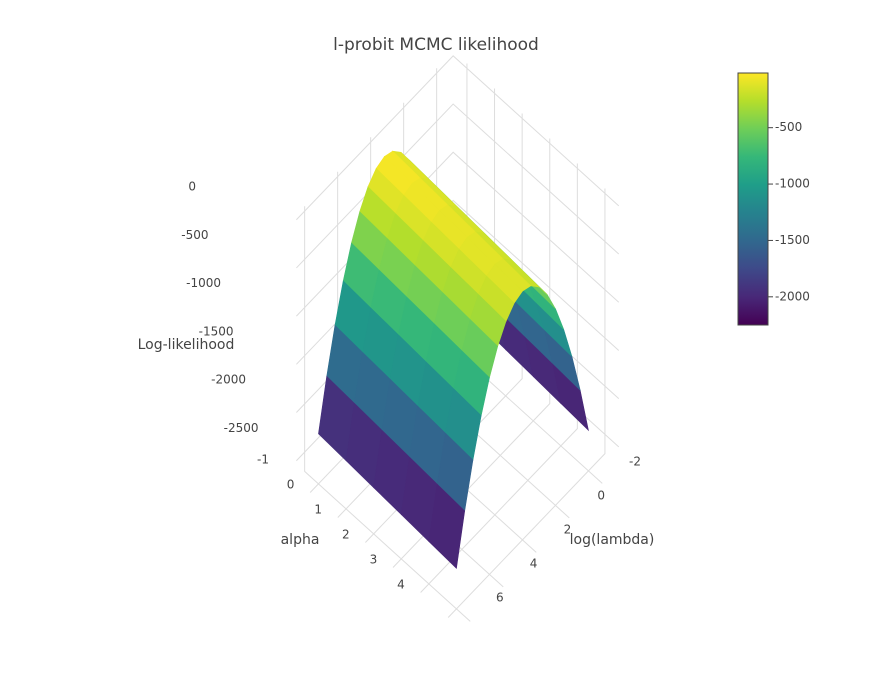 Image resolution: width=873 pixels, height=683 pixels. What do you see at coordinates (568, 530) in the screenshot?
I see `y-tick-label: 2` at bounding box center [568, 530].